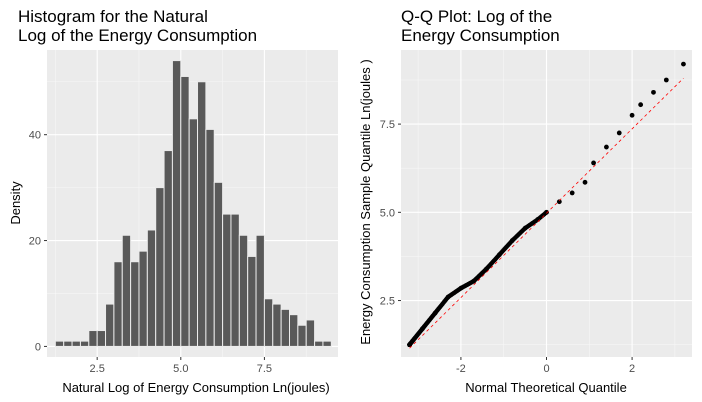  Describe the element at coordinates (180, 369) in the screenshot. I see `histogram-x-tick-label: 5.0` at that location.